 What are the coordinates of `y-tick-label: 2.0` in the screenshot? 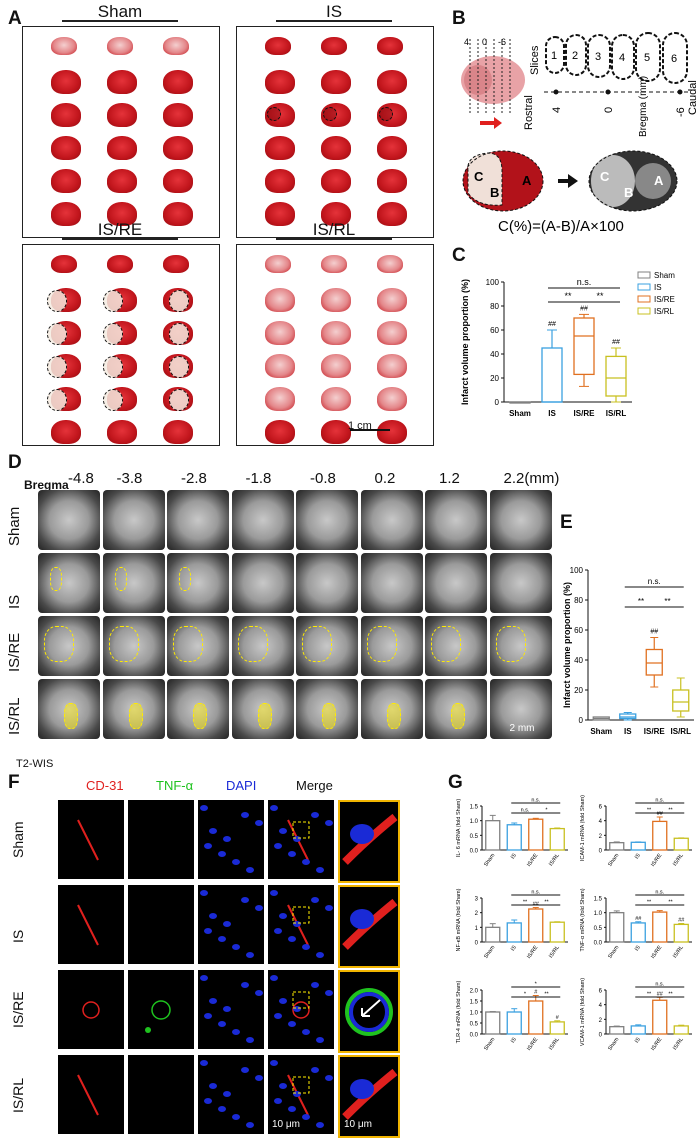 It's located at (474, 992).